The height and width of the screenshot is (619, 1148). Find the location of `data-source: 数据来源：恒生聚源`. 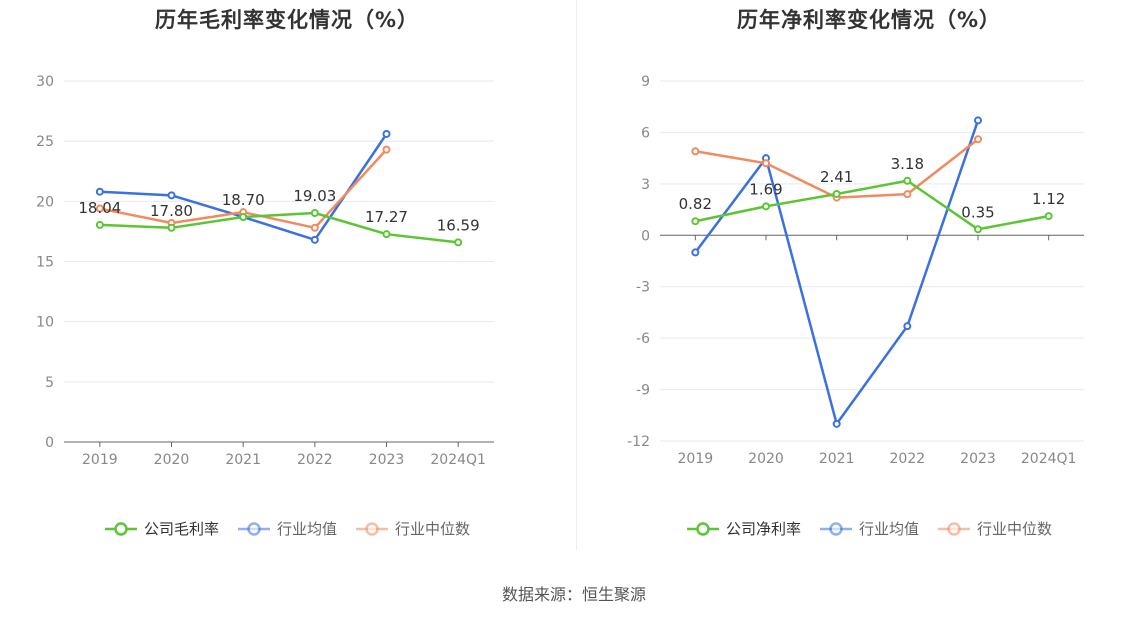

data-source: 数据来源：恒生聚源 is located at coordinates (573, 594).